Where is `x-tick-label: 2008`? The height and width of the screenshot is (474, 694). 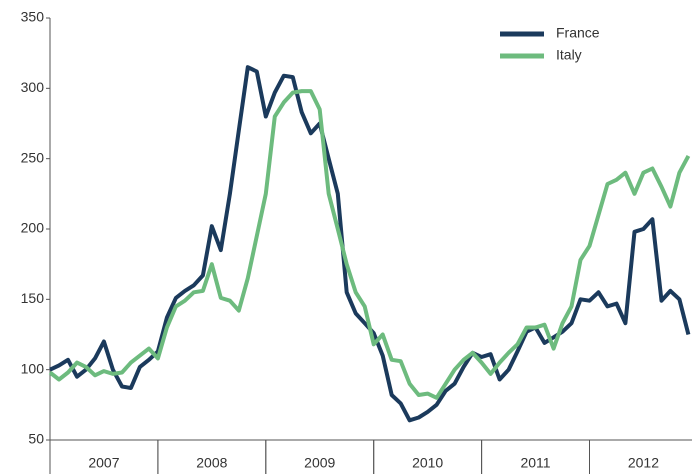 x-tick-label: 2008 is located at coordinates (211, 463).